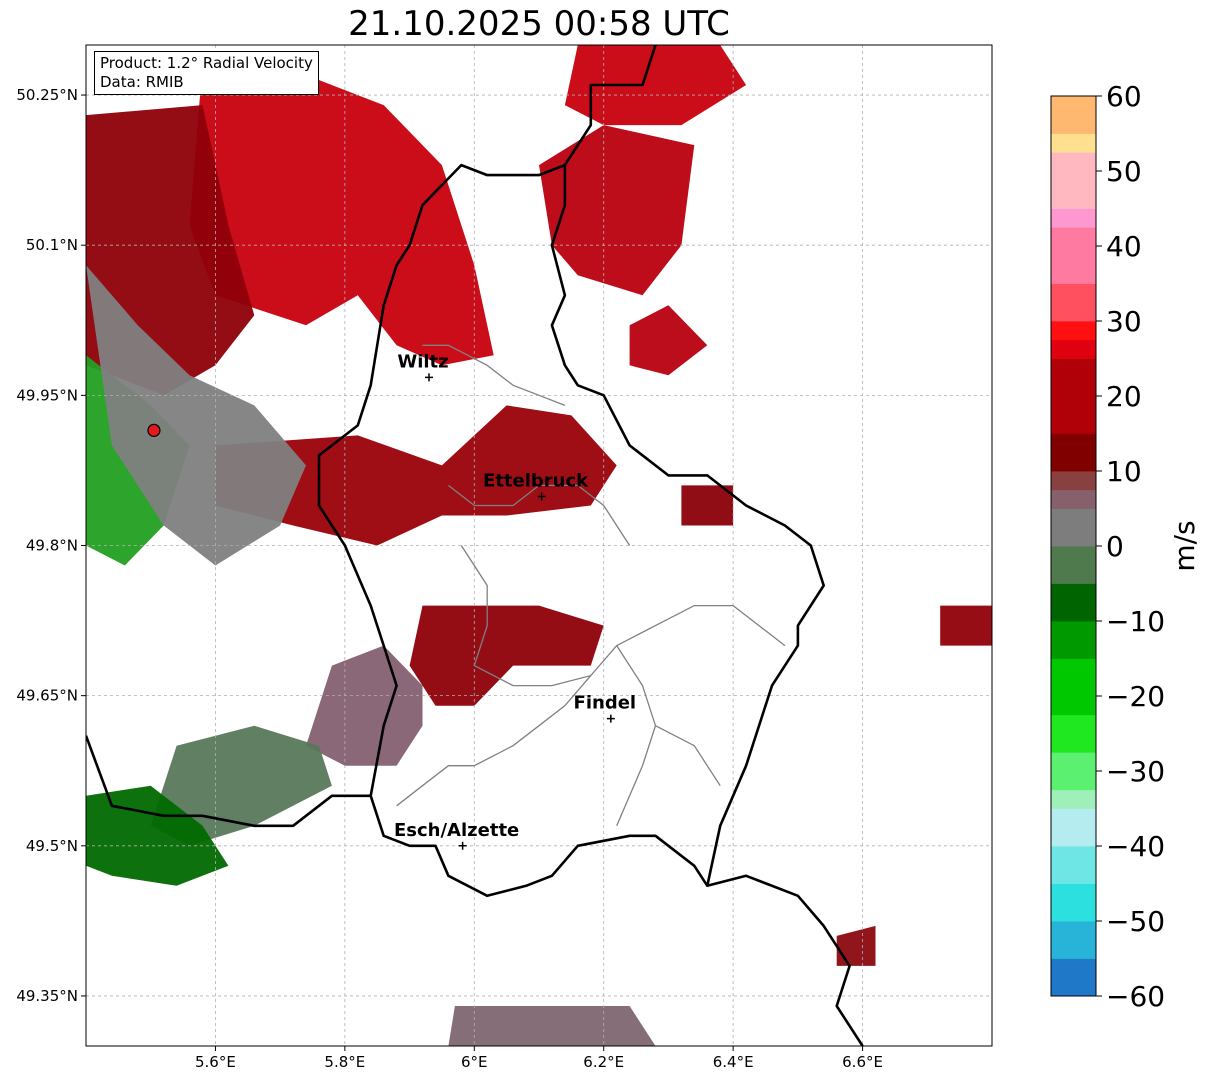  Describe the element at coordinates (47, 696) in the screenshot. I see `y-tick-label: 49.65°N` at that location.